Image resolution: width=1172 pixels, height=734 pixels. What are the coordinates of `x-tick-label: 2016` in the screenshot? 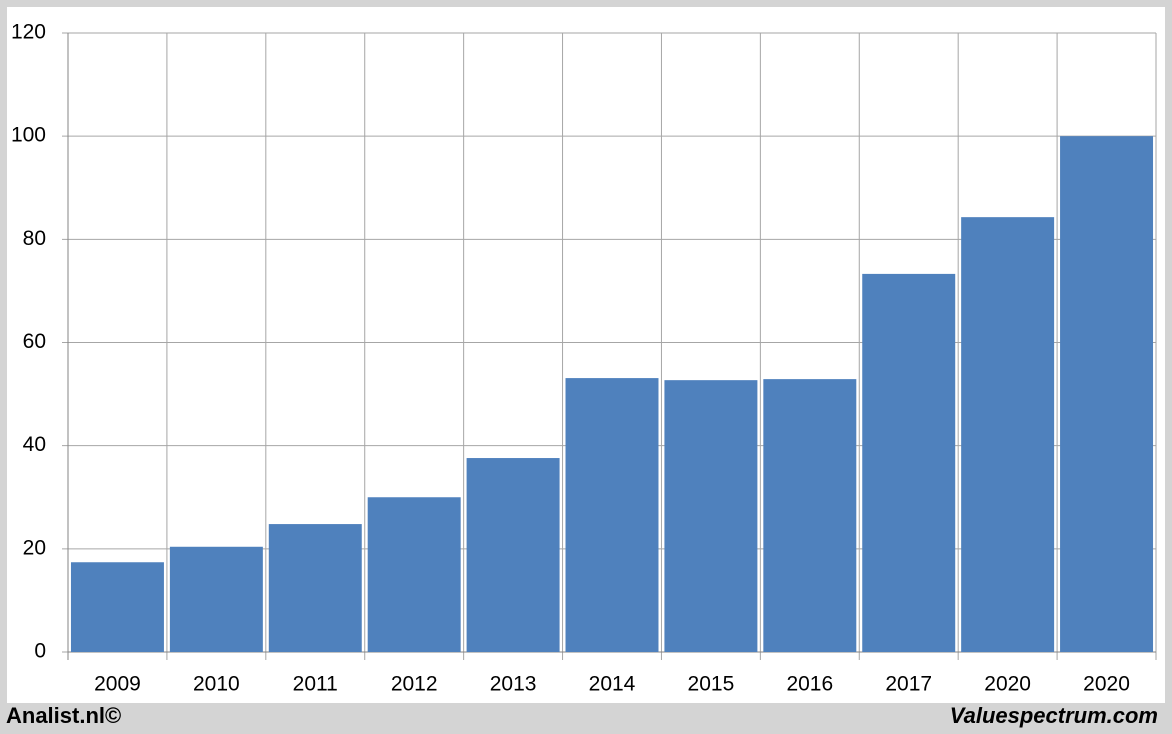 It's located at (809, 684).